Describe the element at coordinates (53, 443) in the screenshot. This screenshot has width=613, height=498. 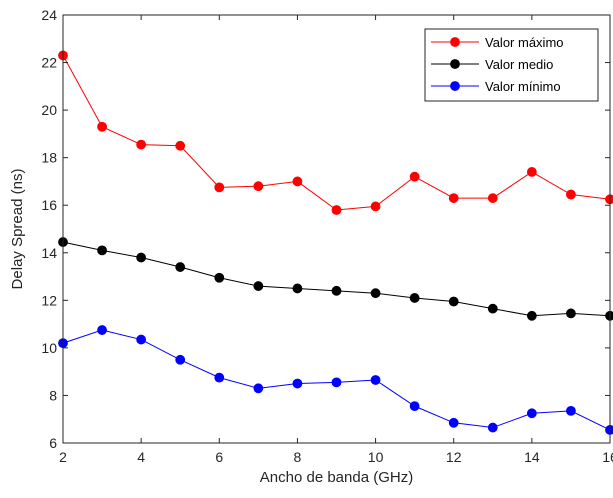
I see `y-tick-label: 6` at that location.